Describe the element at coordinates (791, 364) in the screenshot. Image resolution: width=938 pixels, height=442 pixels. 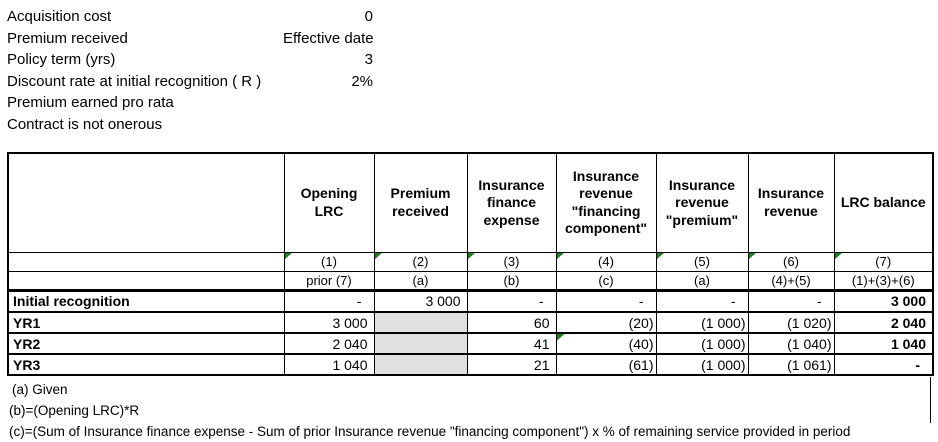
I see `cell-value: (1 061)` at that location.